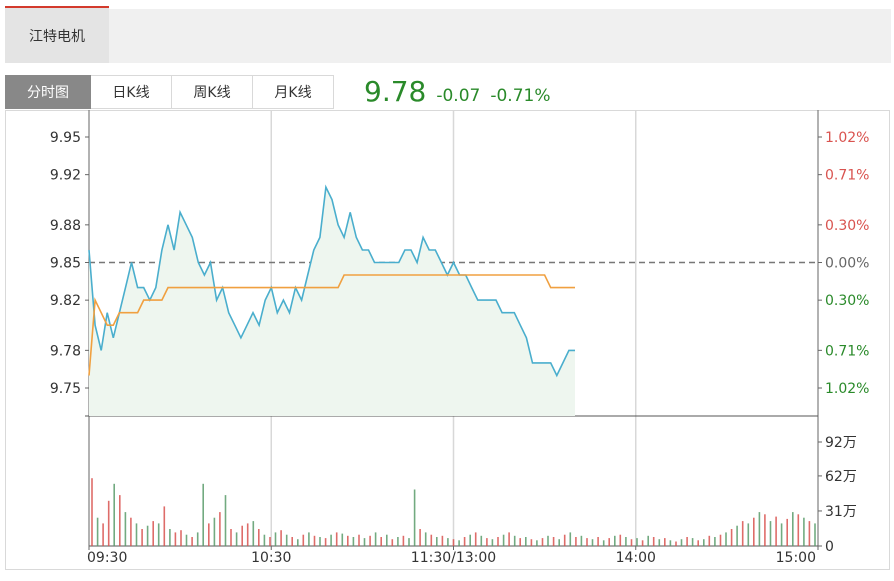 The width and height of the screenshot is (894, 581). I want to click on tab-weekly-k: 周K线, so click(212, 92).